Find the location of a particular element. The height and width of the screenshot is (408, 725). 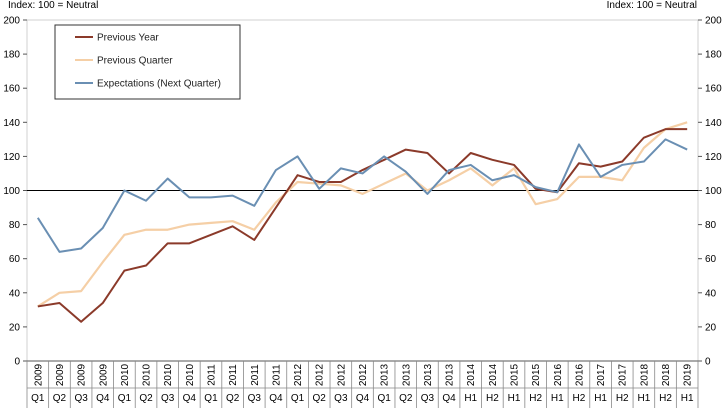

y-tick-label-left: 160 is located at coordinates (11, 89).